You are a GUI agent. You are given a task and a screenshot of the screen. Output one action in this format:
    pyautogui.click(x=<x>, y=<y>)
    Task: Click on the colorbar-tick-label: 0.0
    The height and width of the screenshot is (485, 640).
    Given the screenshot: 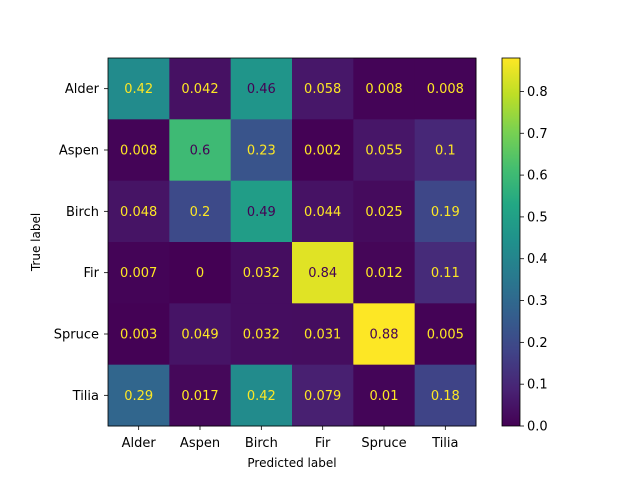 What is the action you would take?
    pyautogui.click(x=537, y=427)
    